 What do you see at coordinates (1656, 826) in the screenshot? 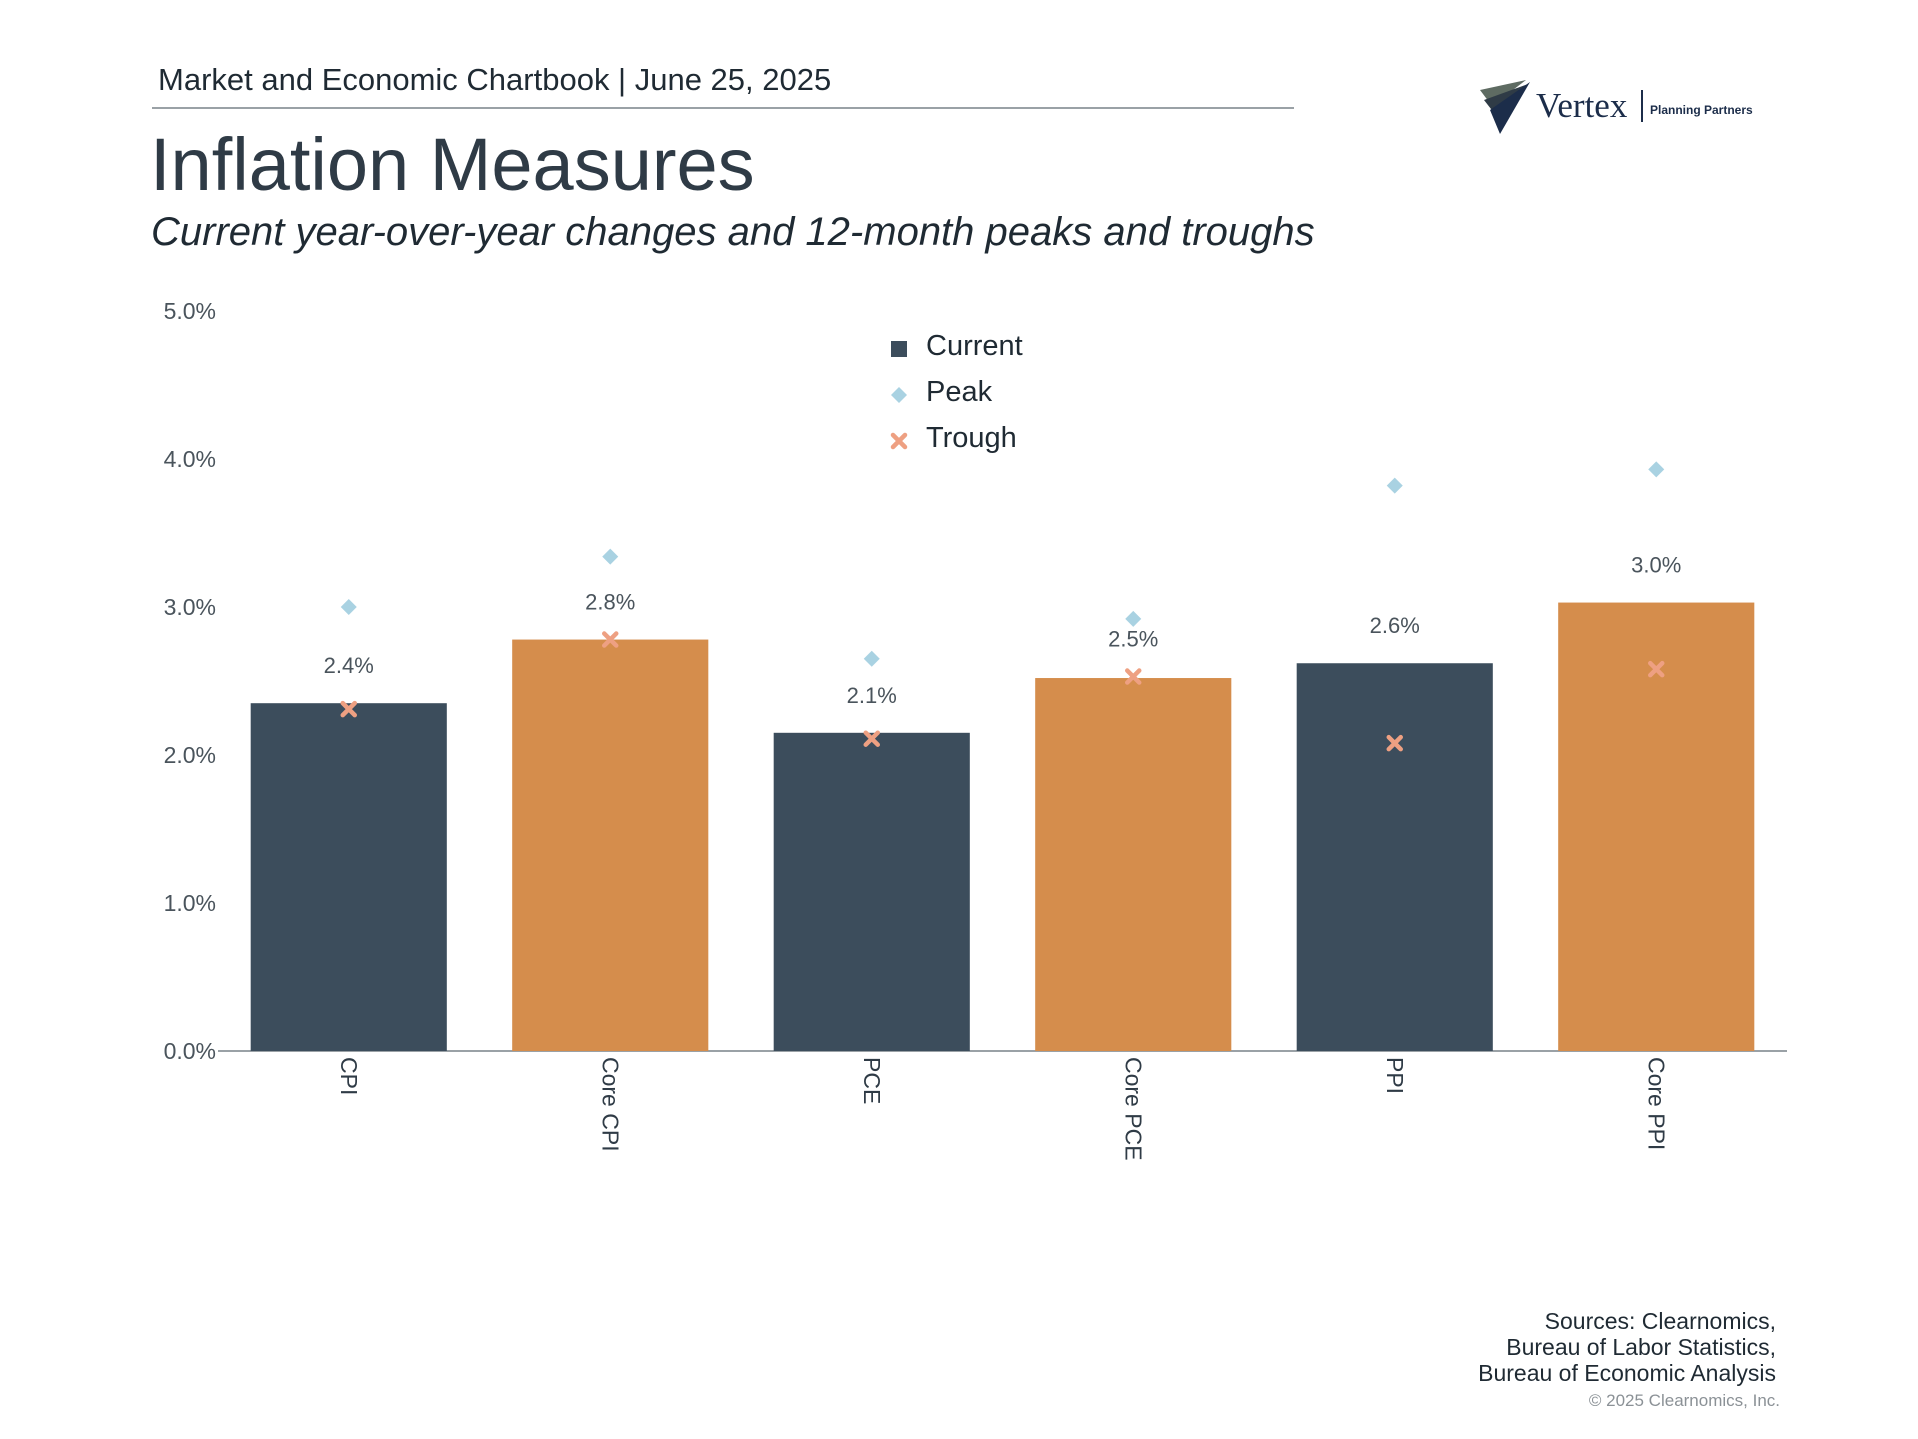
I see `bar-core-ppi` at bounding box center [1656, 826].